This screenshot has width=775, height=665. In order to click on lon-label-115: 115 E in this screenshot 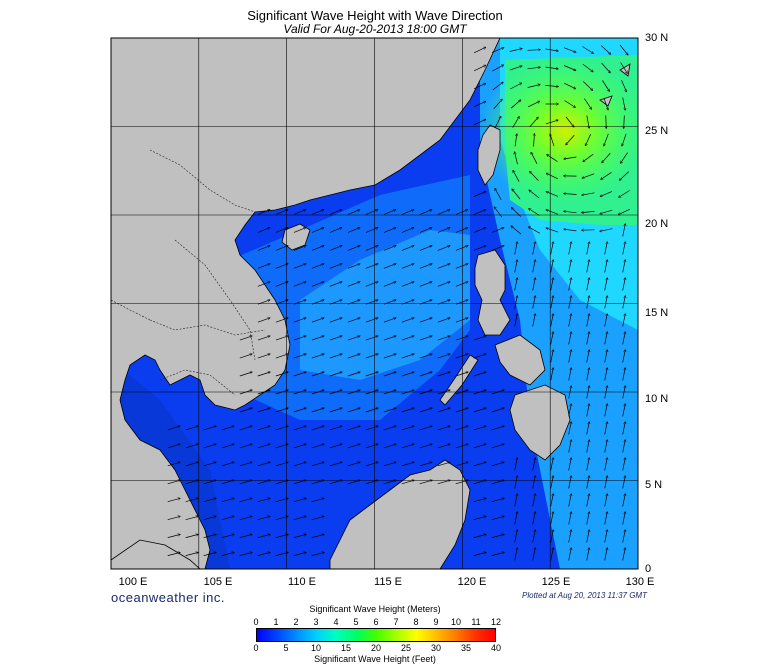, I will do `click(388, 582)`.